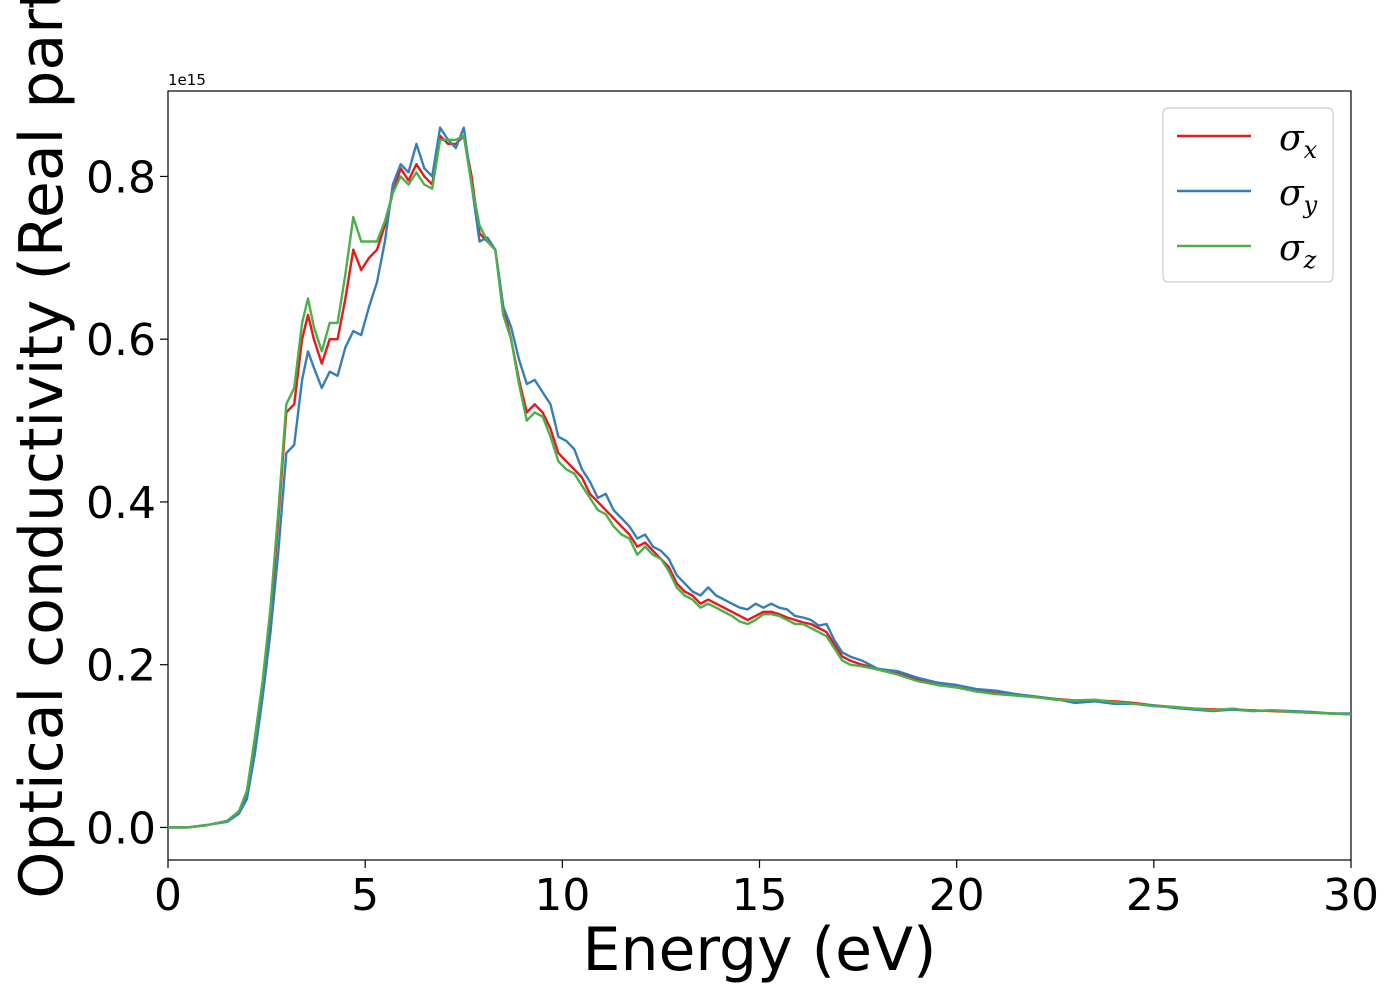 The image size is (1400, 1000). I want to click on legend-label-sigma-z: σz, so click(1298, 251).